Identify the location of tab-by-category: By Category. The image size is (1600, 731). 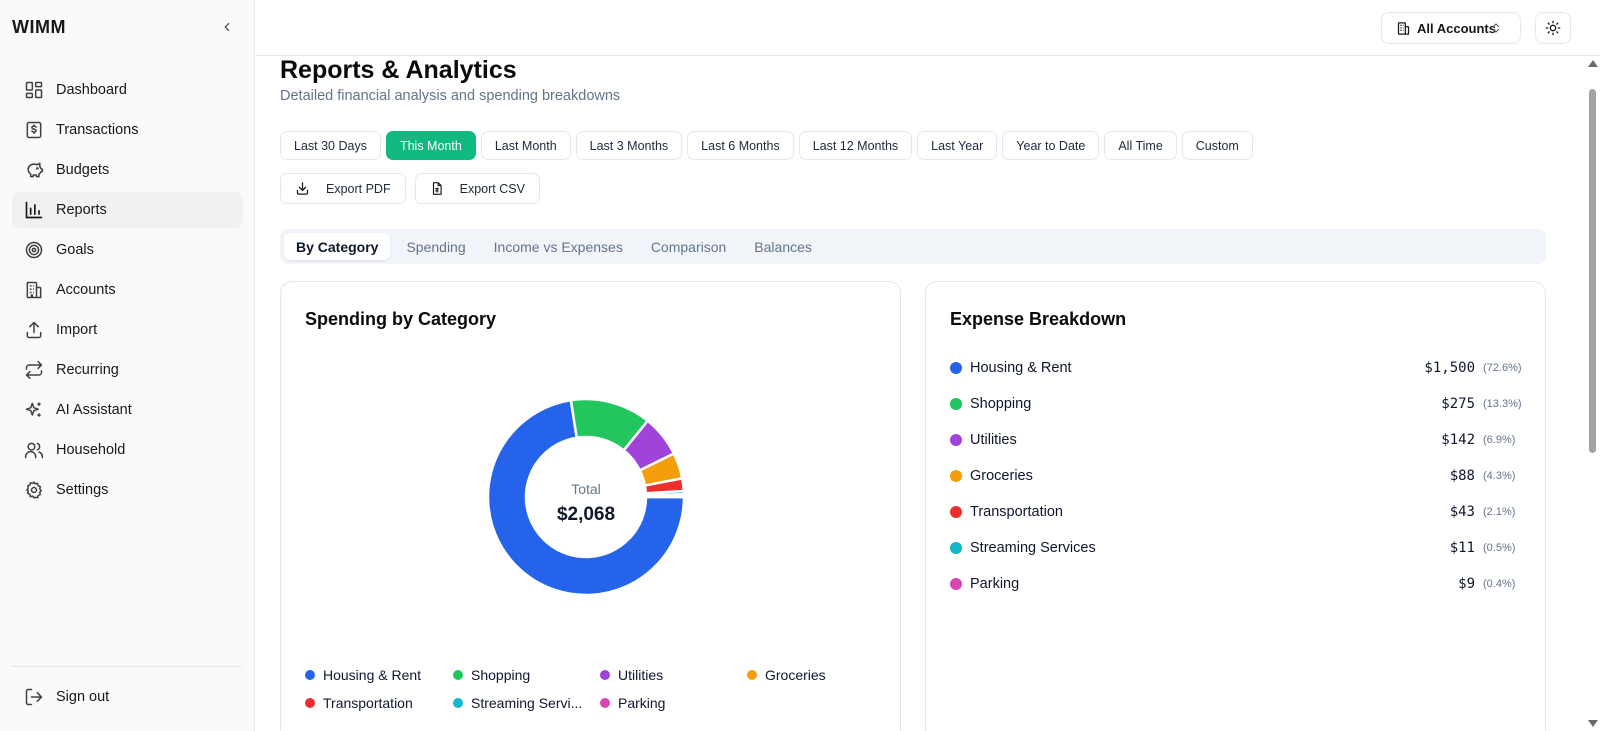
(337, 246).